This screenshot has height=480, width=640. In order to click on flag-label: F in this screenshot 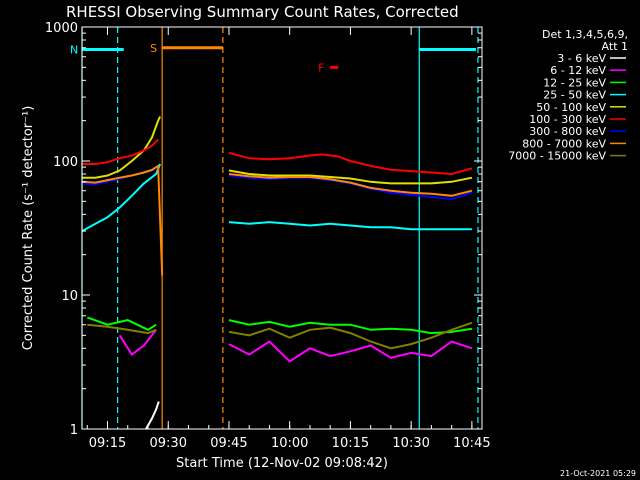, I will do `click(321, 67)`.